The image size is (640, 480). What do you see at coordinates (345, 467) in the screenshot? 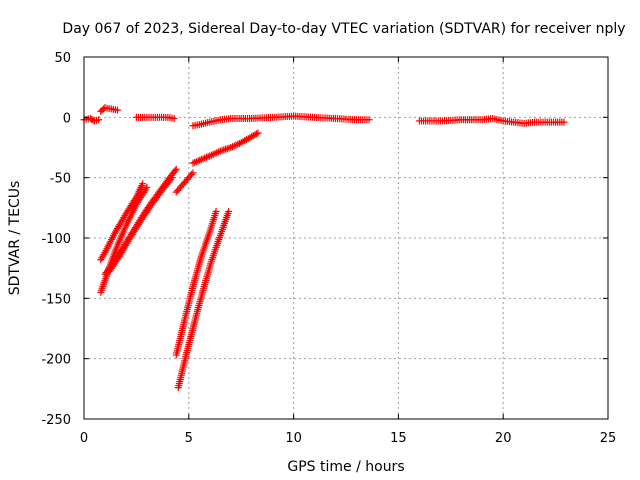
I see `x-axis-label: GPS time / hours` at bounding box center [345, 467].